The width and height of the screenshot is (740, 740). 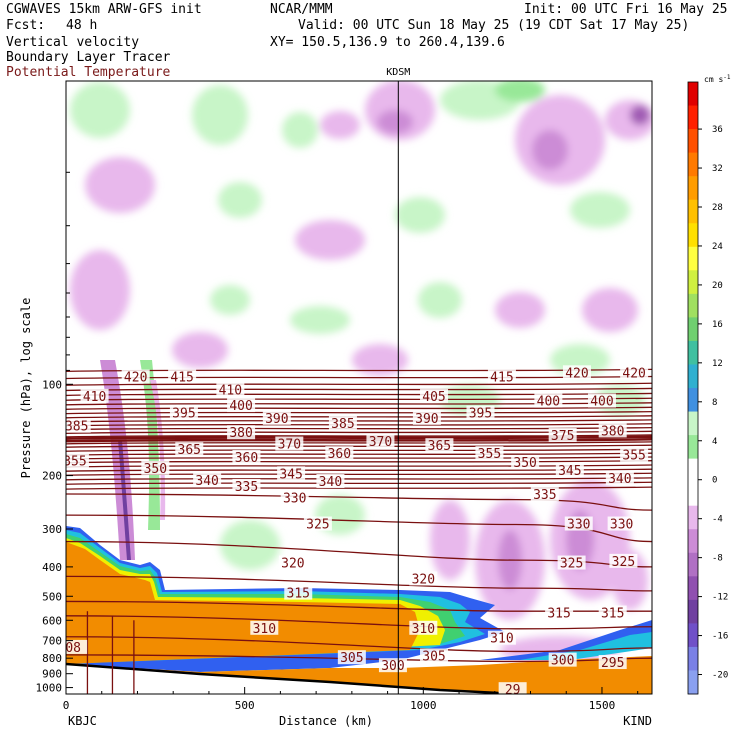 What do you see at coordinates (74, 462) in the screenshot?
I see `theta-label-26: 355` at bounding box center [74, 462].